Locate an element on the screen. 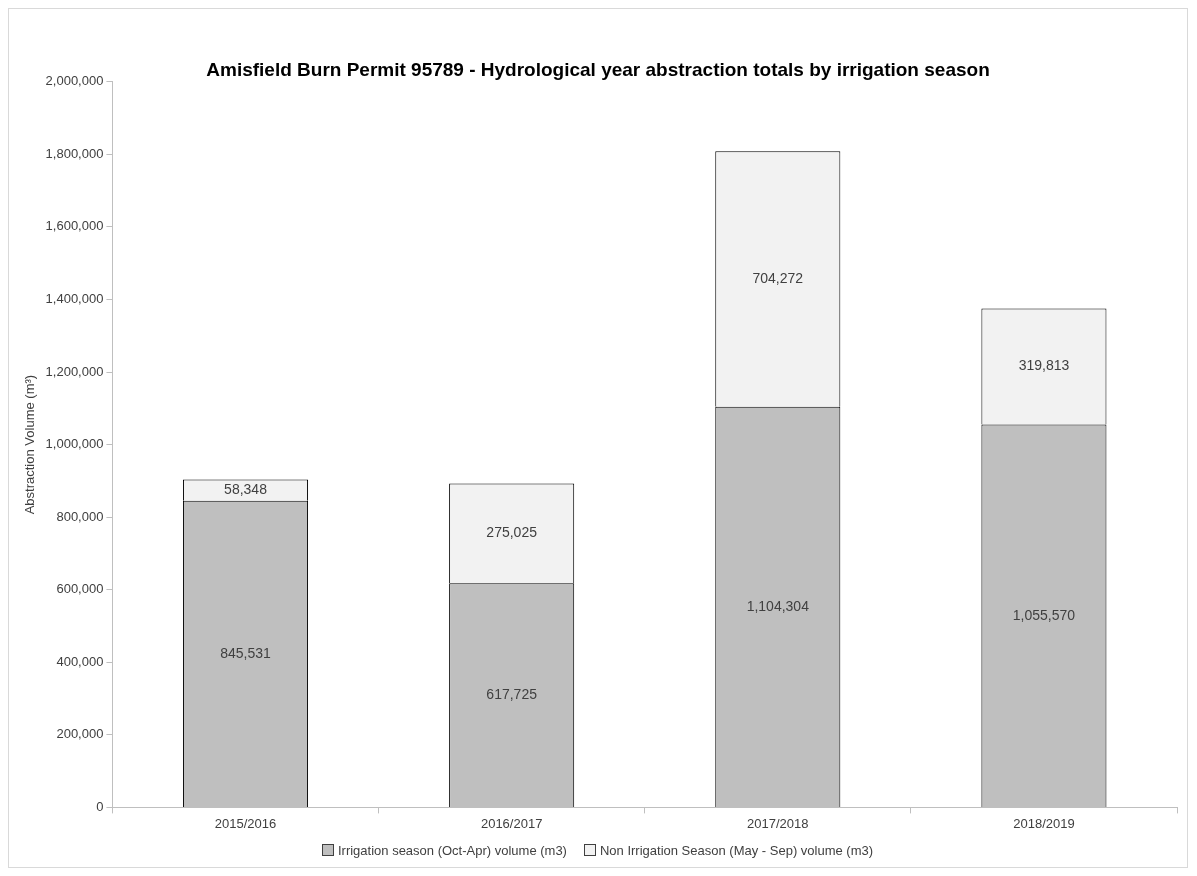 This screenshot has width=1197, height=876. x-tick-label: 2015/2016 is located at coordinates (245, 823).